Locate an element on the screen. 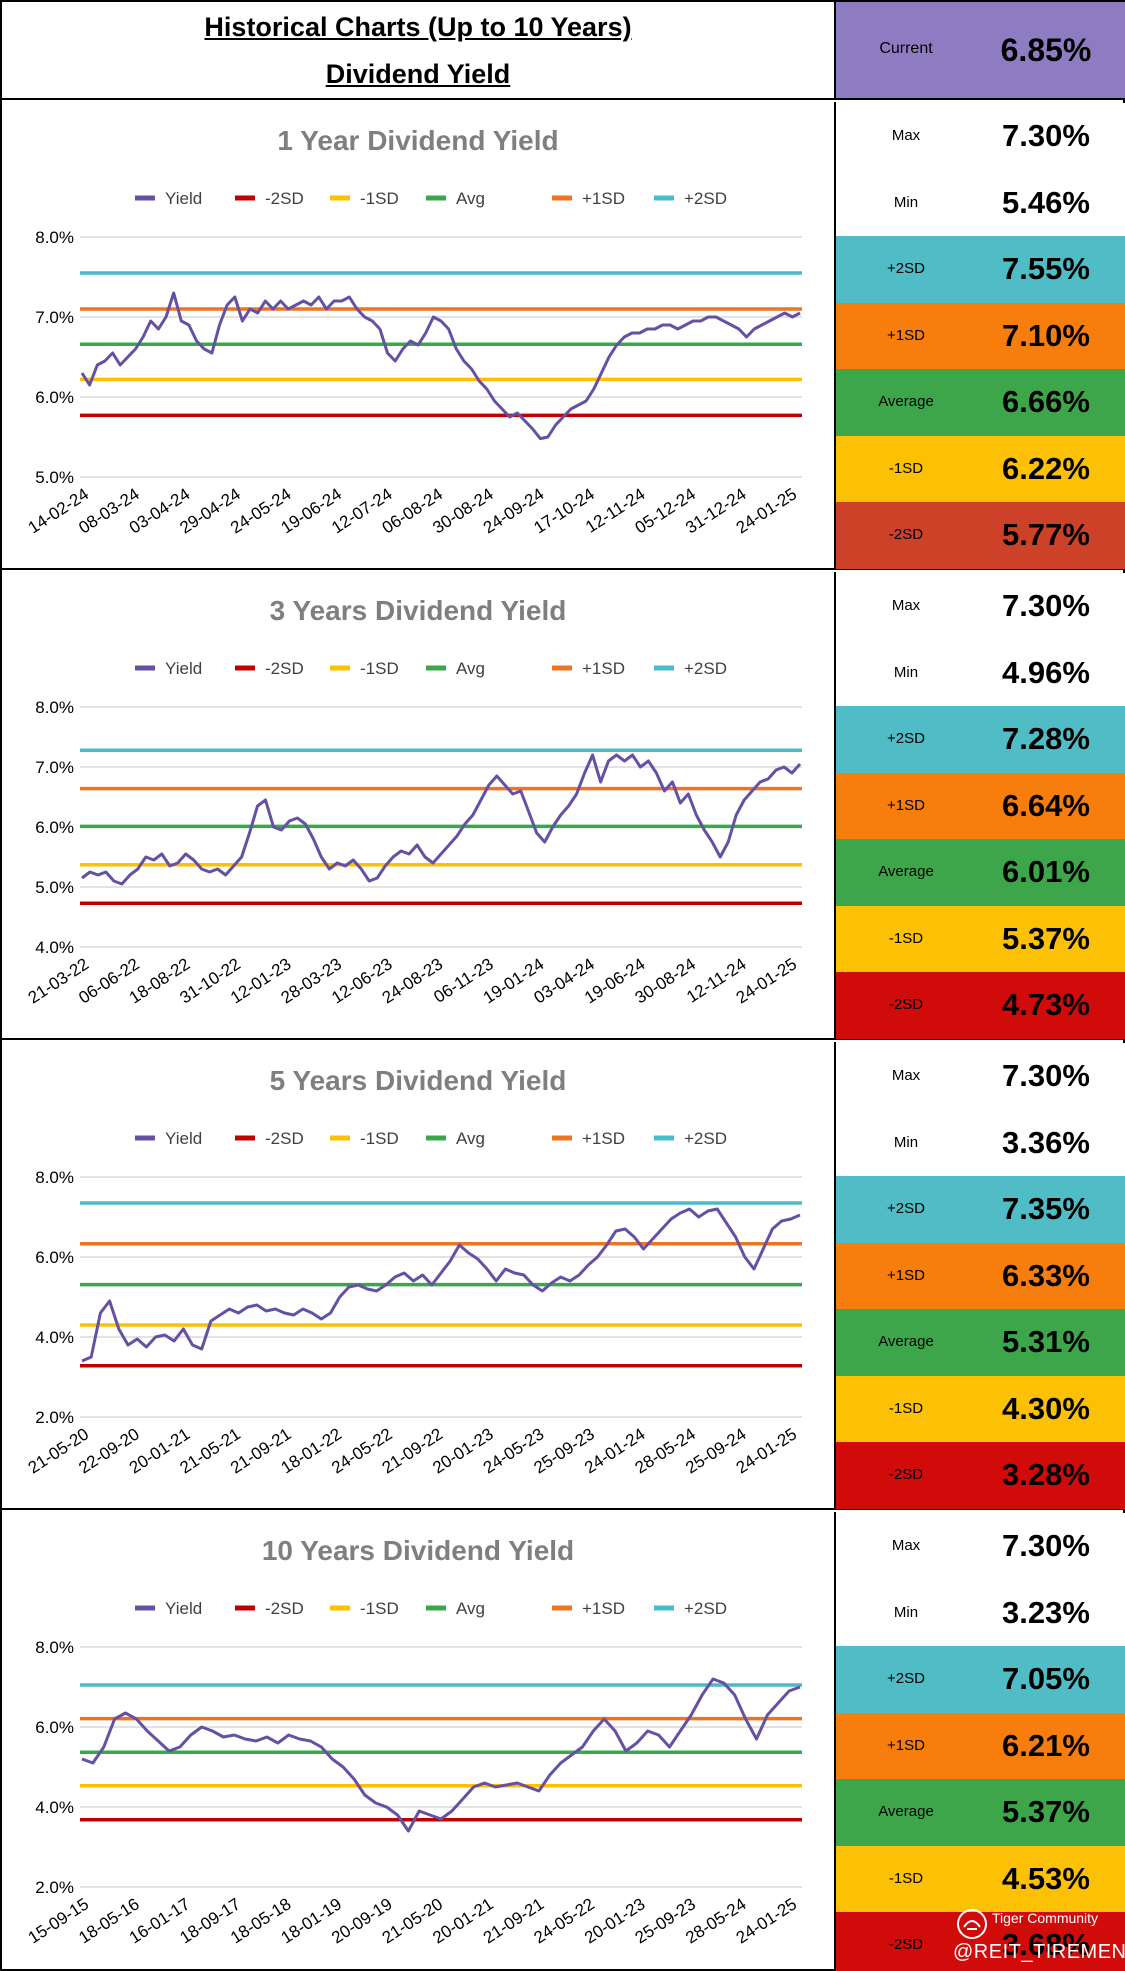 Image resolution: width=1125 pixels, height=1971 pixels. watermark: Tiger Community @REIT_TIREMENT is located at coordinates (1036, 1937).